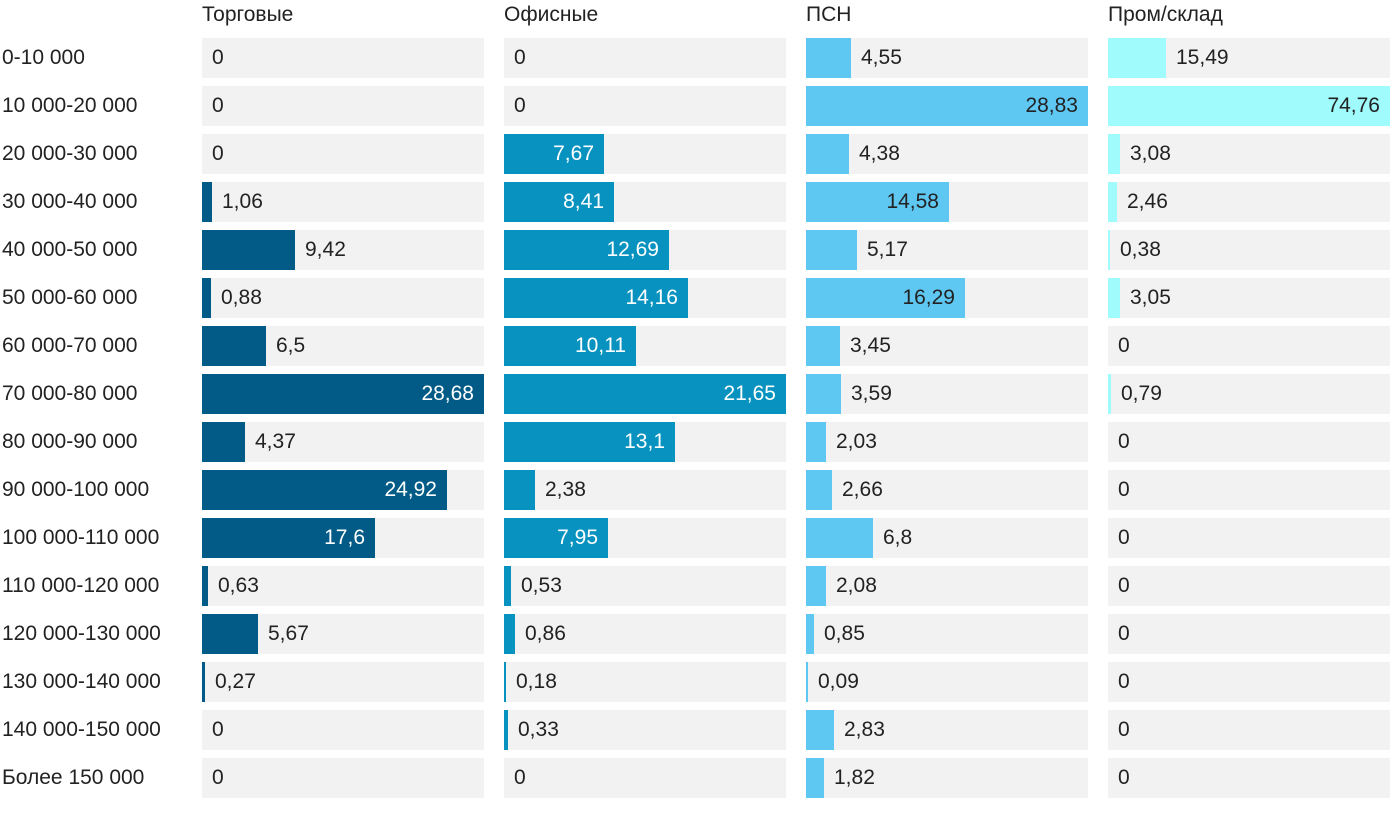 This screenshot has height=814, width=1400. Describe the element at coordinates (343, 250) in the screenshot. I see `bar-track: 9,42` at that location.